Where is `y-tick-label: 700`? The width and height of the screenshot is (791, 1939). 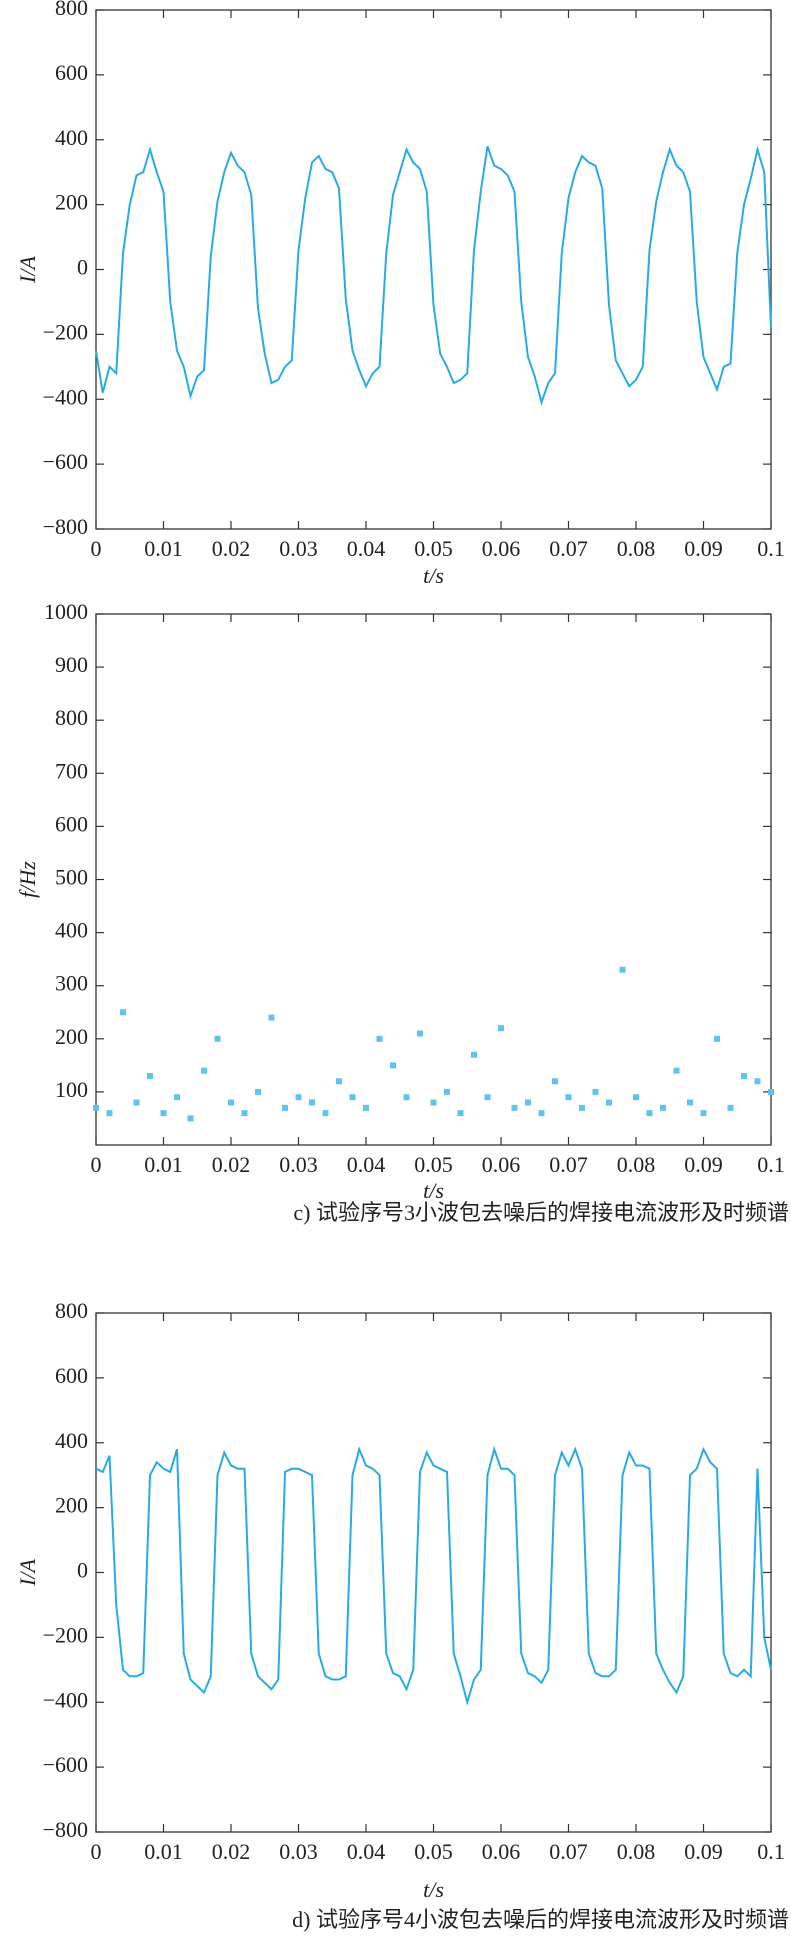 y-tick-label: 700 is located at coordinates (71, 770).